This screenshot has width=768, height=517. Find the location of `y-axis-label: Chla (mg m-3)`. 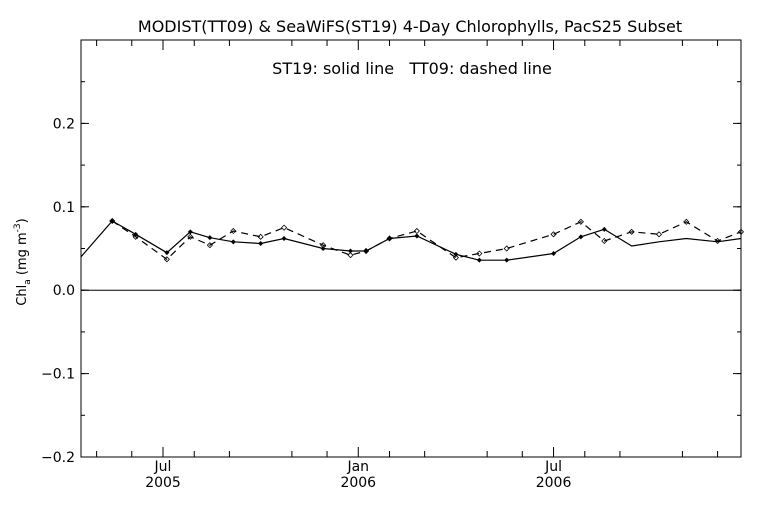

y-axis-label: Chla (mg m-3) is located at coordinates (23, 261).